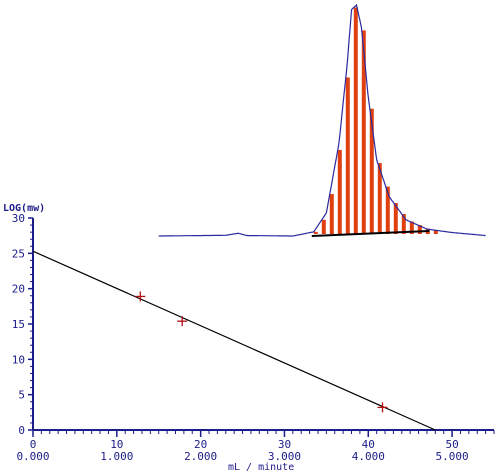 Image resolution: width=497 pixels, height=474 pixels. I want to click on y-tick-label: 10, so click(18, 359).